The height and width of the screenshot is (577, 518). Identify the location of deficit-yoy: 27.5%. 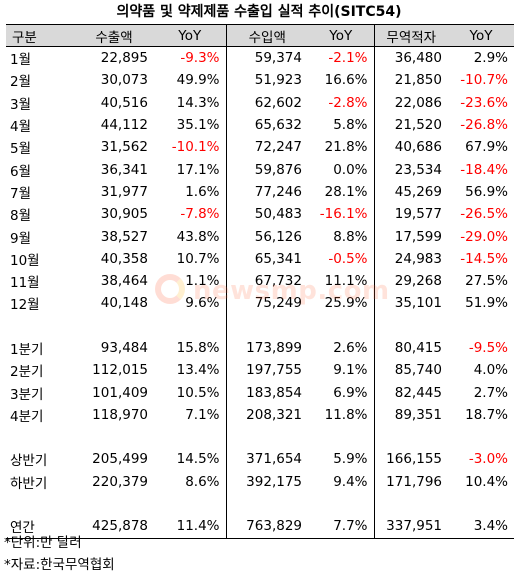
(486, 281).